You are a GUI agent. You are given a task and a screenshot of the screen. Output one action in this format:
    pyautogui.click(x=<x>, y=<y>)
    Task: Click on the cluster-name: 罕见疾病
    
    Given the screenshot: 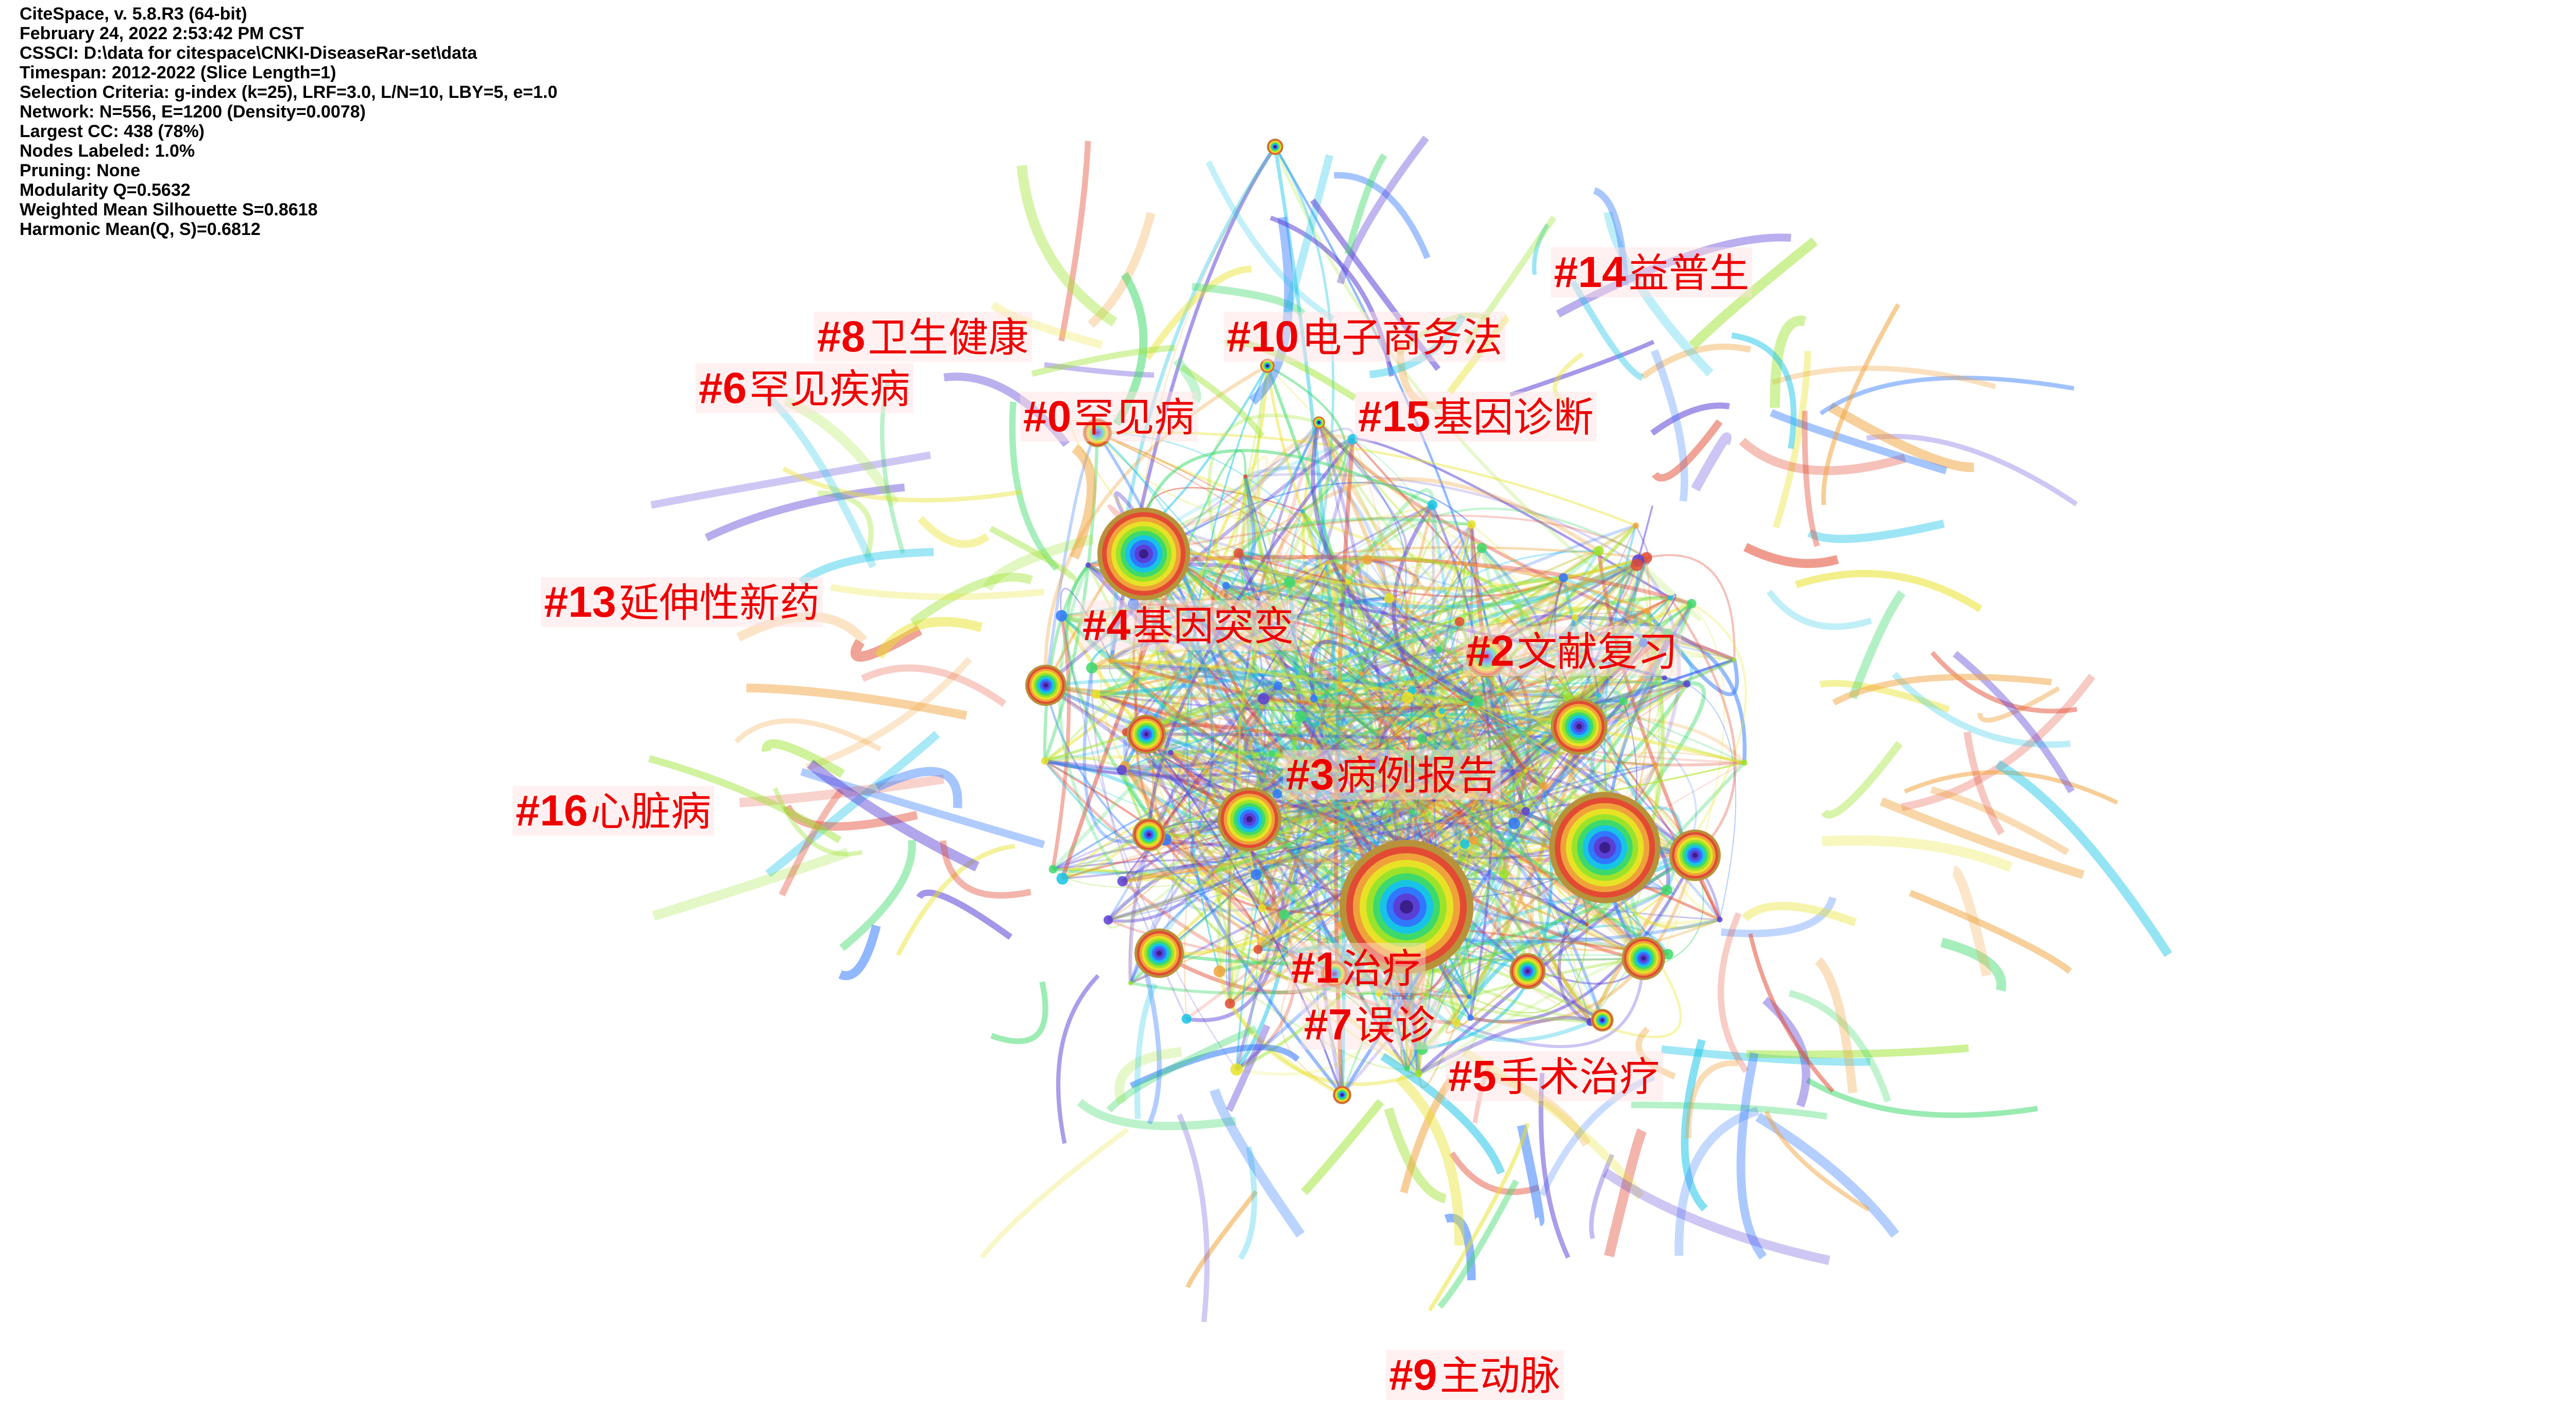 What is the action you would take?
    pyautogui.click(x=829, y=390)
    